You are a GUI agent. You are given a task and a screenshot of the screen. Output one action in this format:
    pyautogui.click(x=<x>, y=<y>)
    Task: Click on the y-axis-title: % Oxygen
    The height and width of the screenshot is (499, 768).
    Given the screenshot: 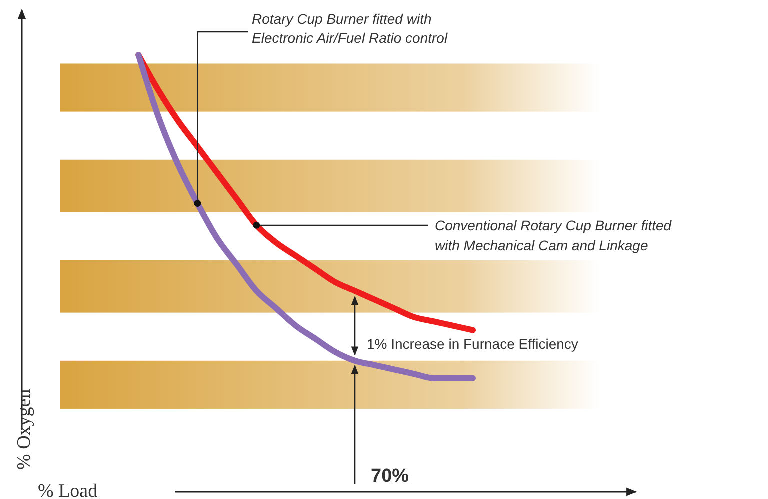 What is the action you would take?
    pyautogui.click(x=24, y=429)
    